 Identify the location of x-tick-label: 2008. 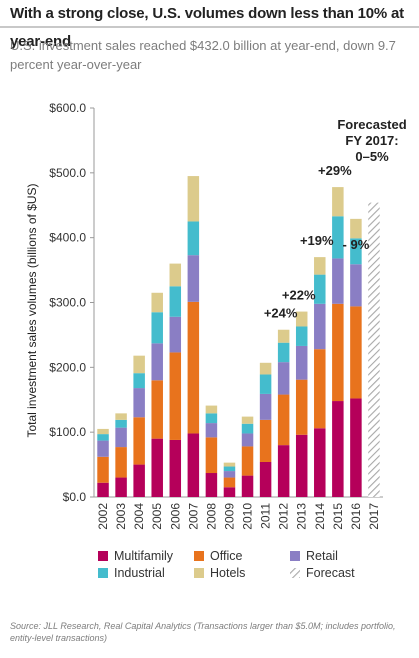
(211, 516).